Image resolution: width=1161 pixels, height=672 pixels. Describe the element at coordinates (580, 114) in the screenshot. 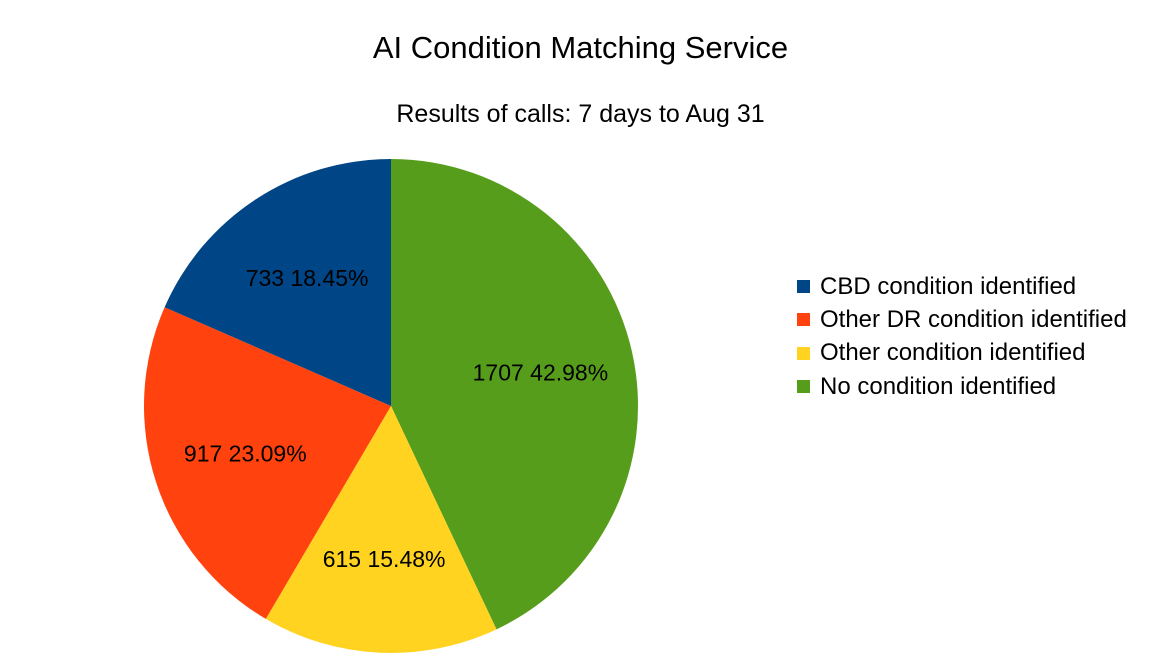

I see `chart-subtitle: Results of calls: 7 days to Aug 31` at that location.